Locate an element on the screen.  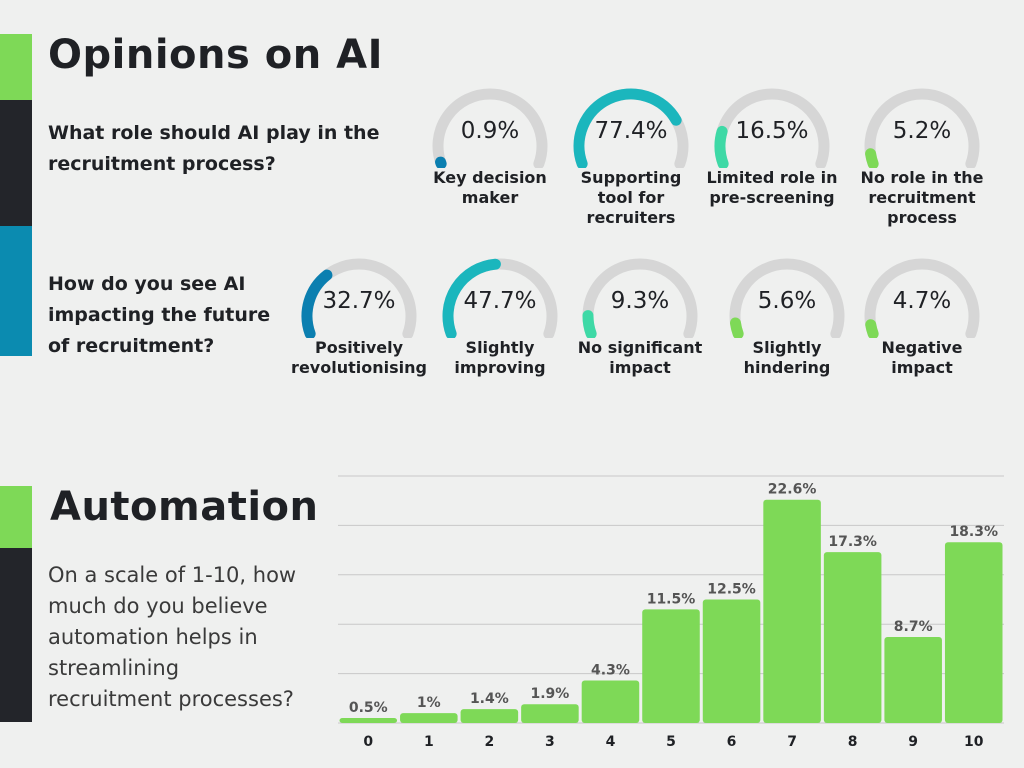
data-label: 1% is located at coordinates (429, 703).